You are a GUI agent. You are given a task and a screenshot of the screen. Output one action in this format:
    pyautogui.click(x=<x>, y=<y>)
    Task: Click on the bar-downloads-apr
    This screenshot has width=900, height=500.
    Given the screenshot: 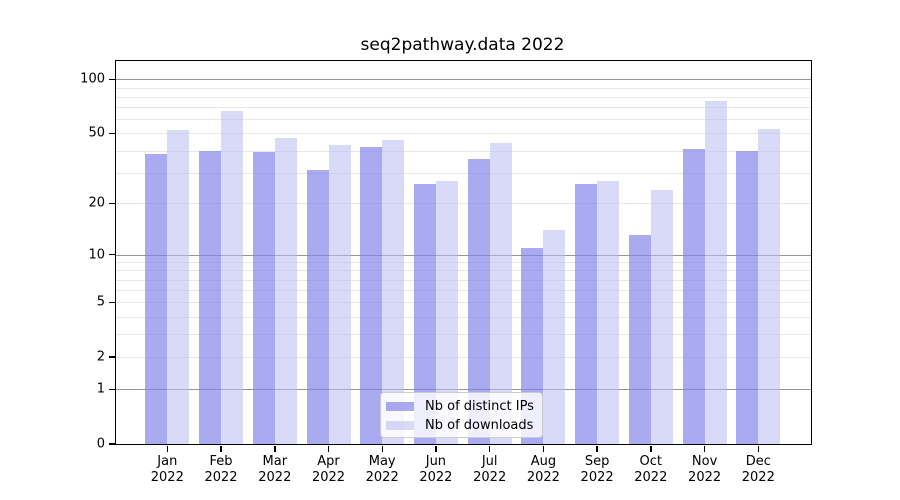 What is the action you would take?
    pyautogui.click(x=339, y=294)
    